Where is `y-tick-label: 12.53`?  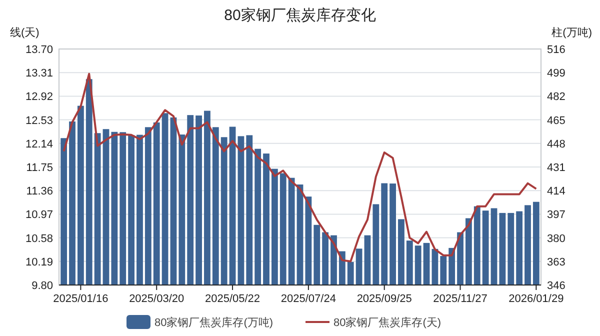
y-tick-label: 12.53 is located at coordinates (39, 120).